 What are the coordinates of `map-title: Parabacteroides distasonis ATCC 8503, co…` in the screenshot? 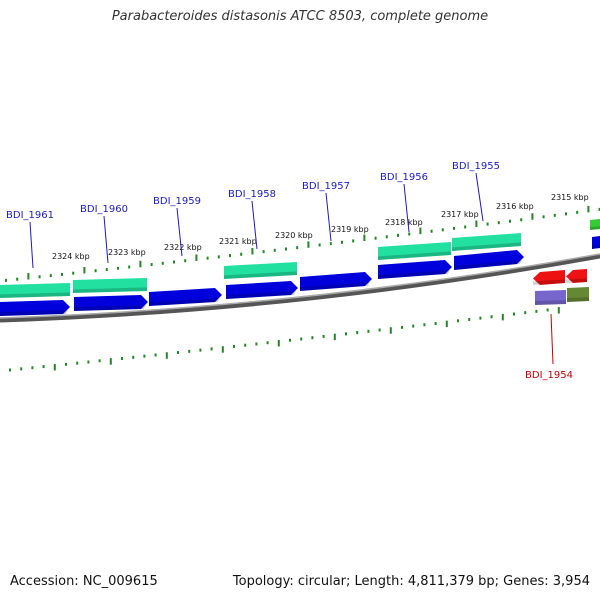 It's located at (300, 16).